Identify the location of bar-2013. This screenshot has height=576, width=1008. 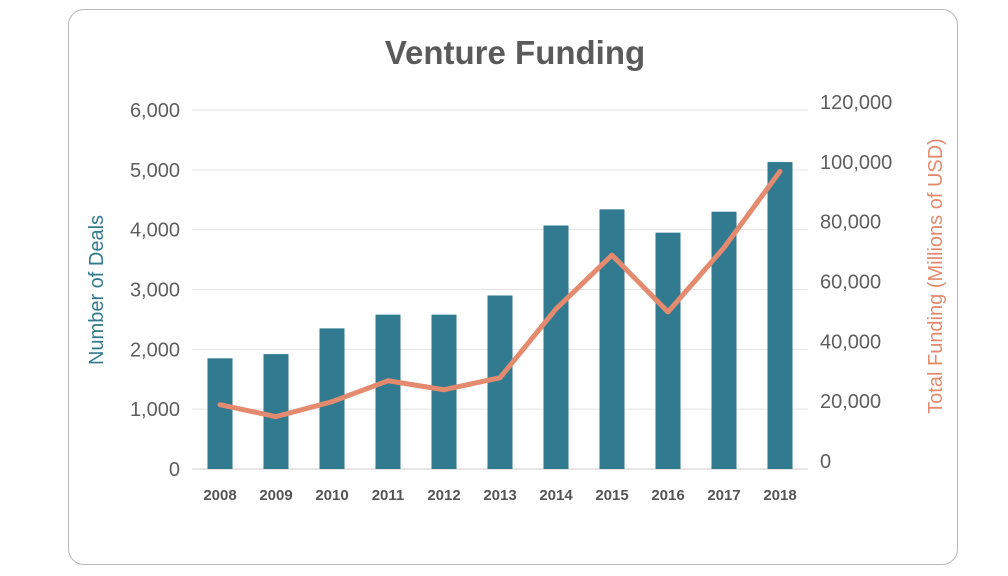
(500, 382).